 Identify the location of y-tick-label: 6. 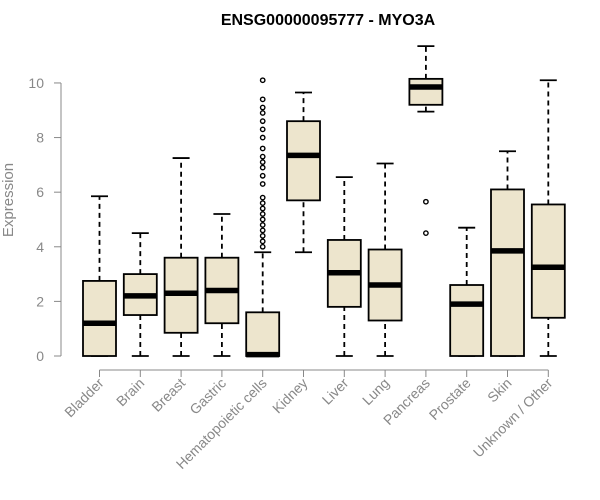
(40, 192).